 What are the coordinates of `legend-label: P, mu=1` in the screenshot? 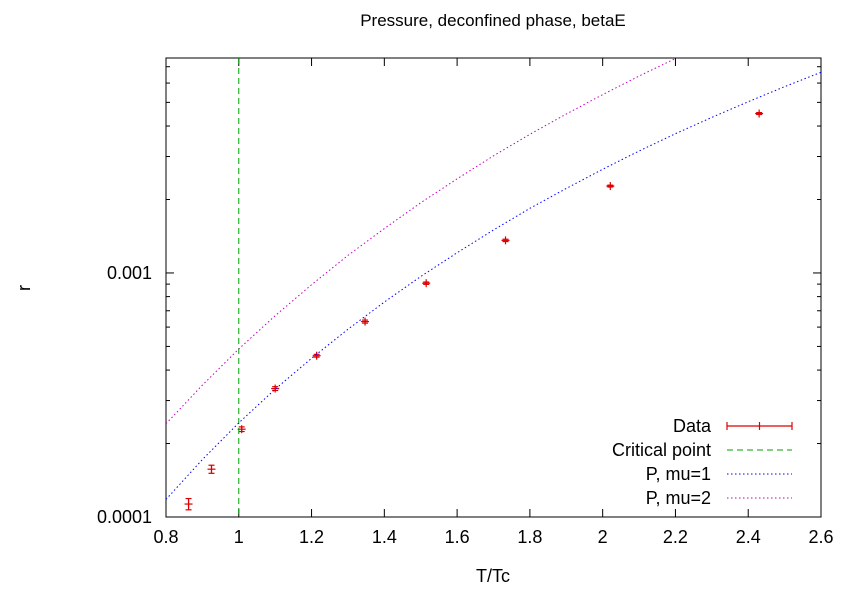 It's located at (678, 474).